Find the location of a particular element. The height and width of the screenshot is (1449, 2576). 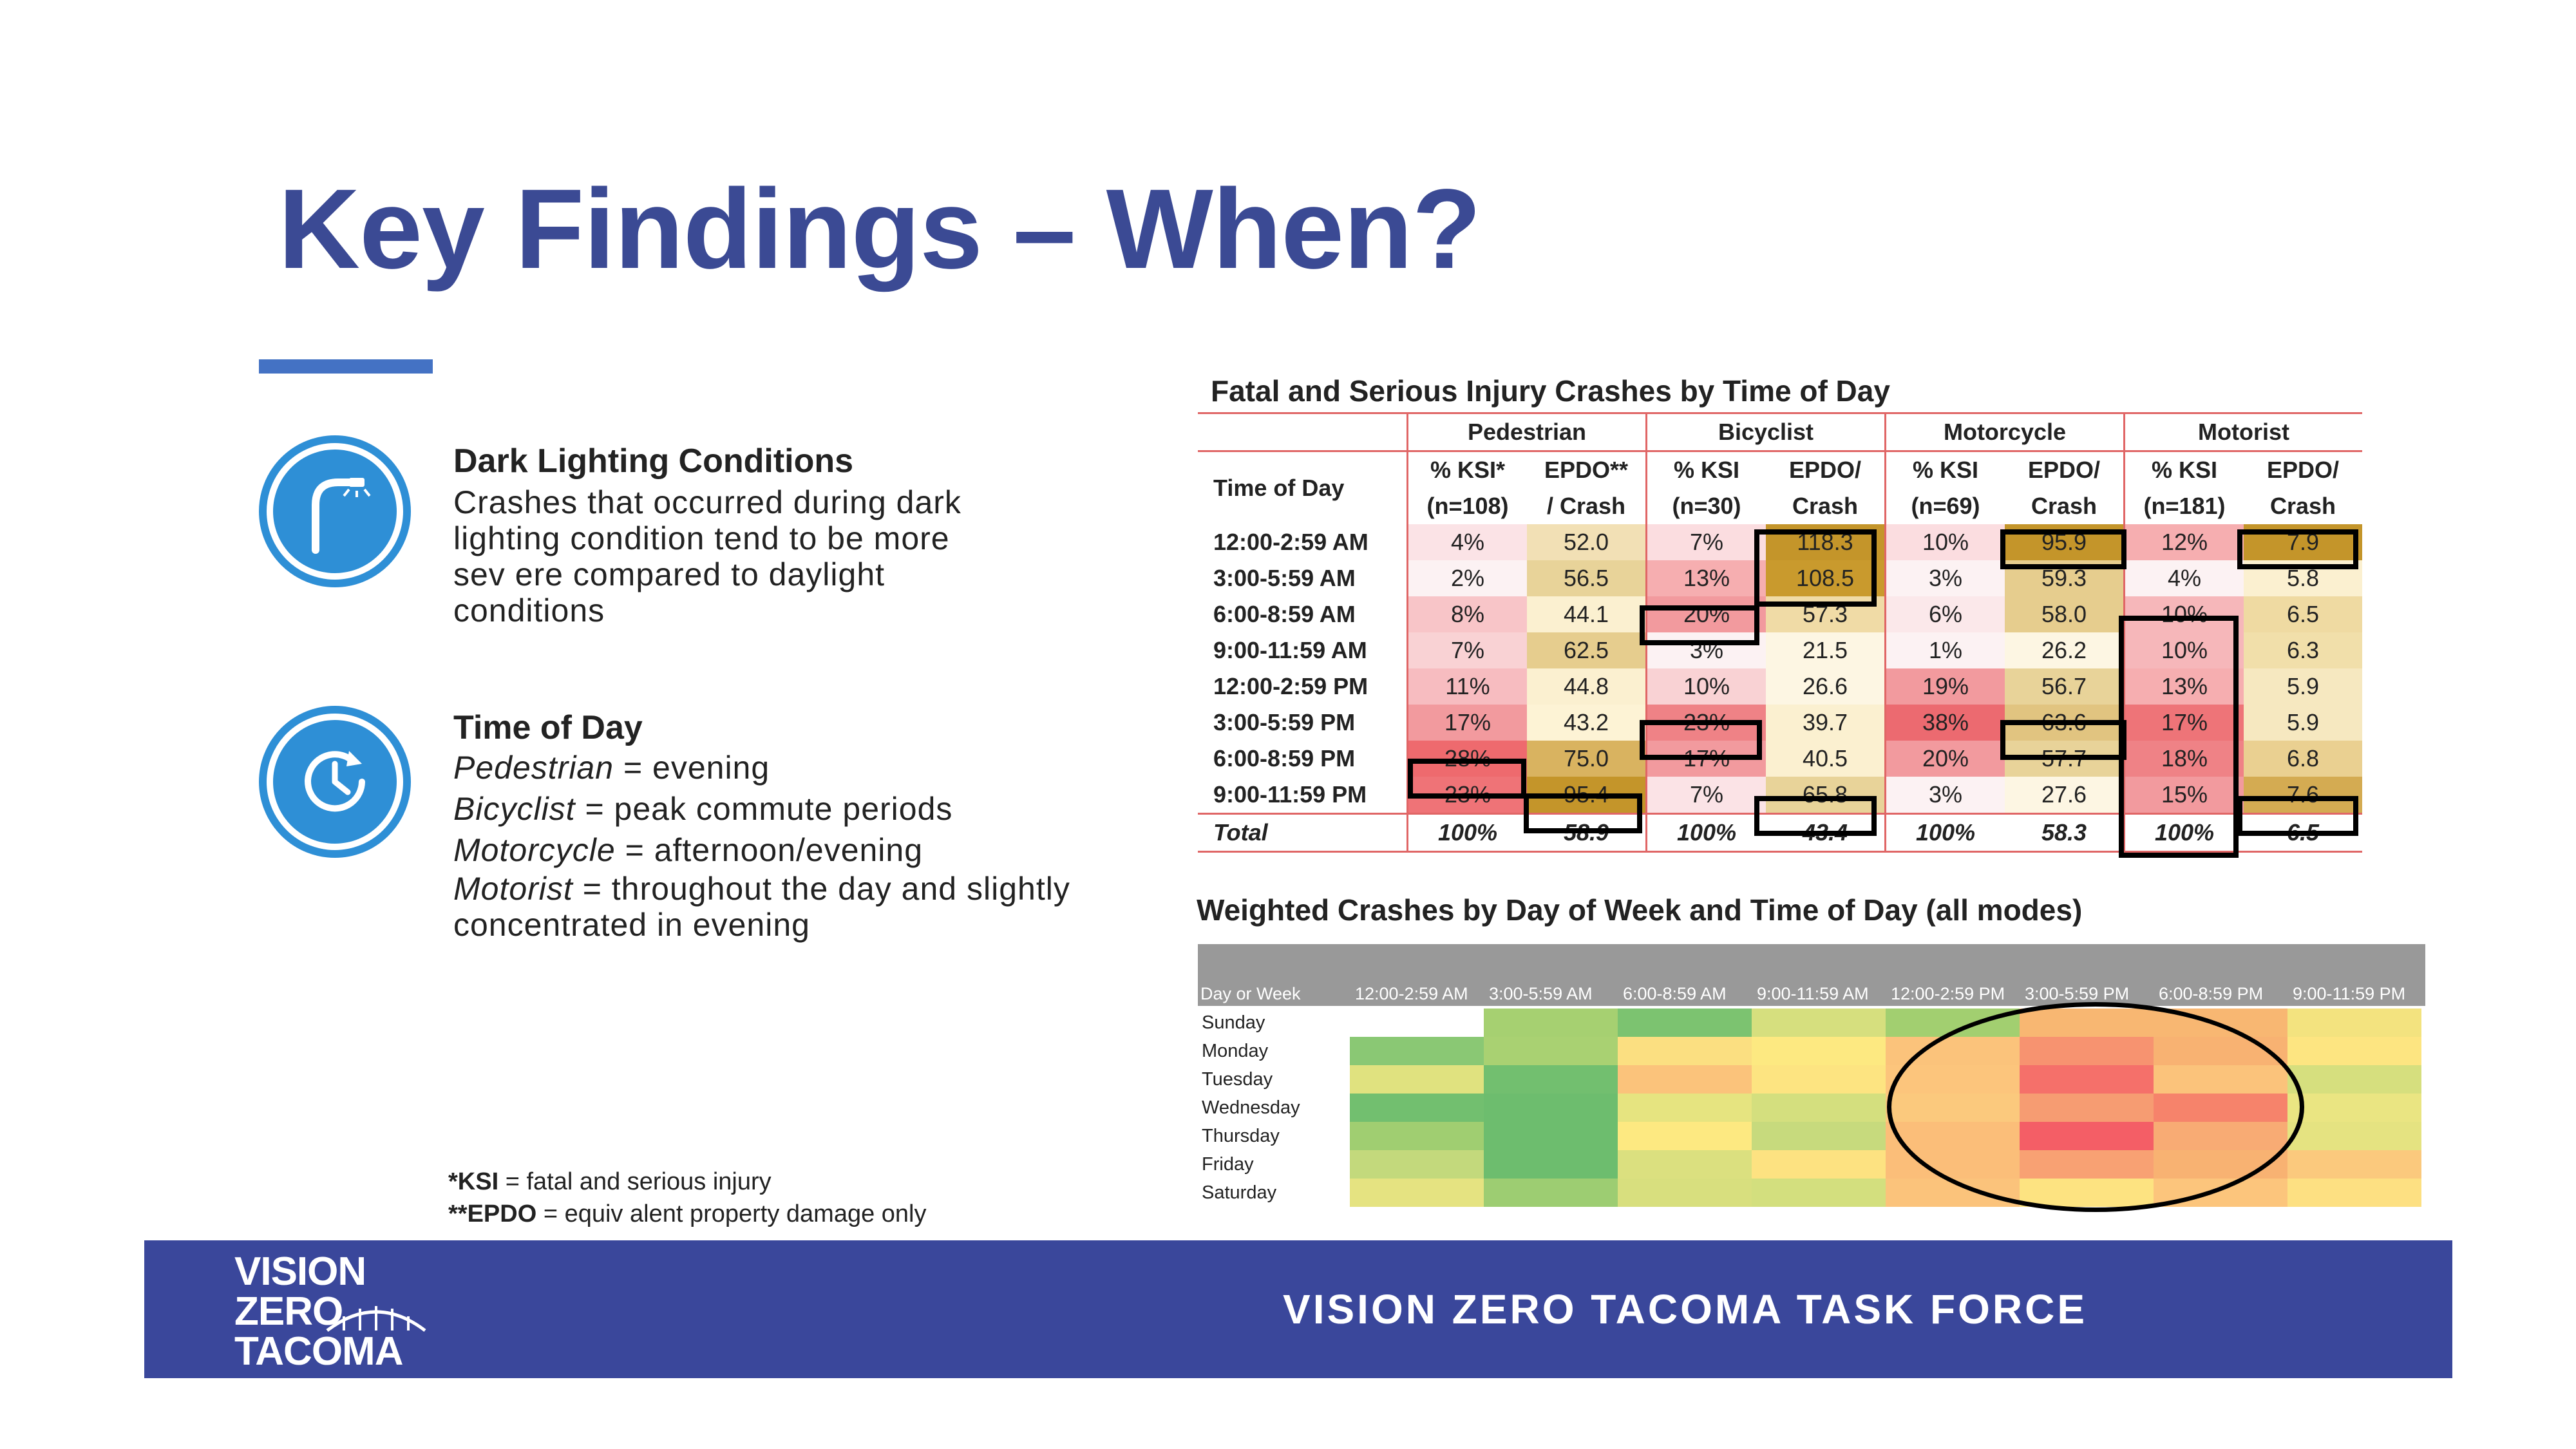

heatmap-day-label: Tuesday is located at coordinates (1237, 1079).